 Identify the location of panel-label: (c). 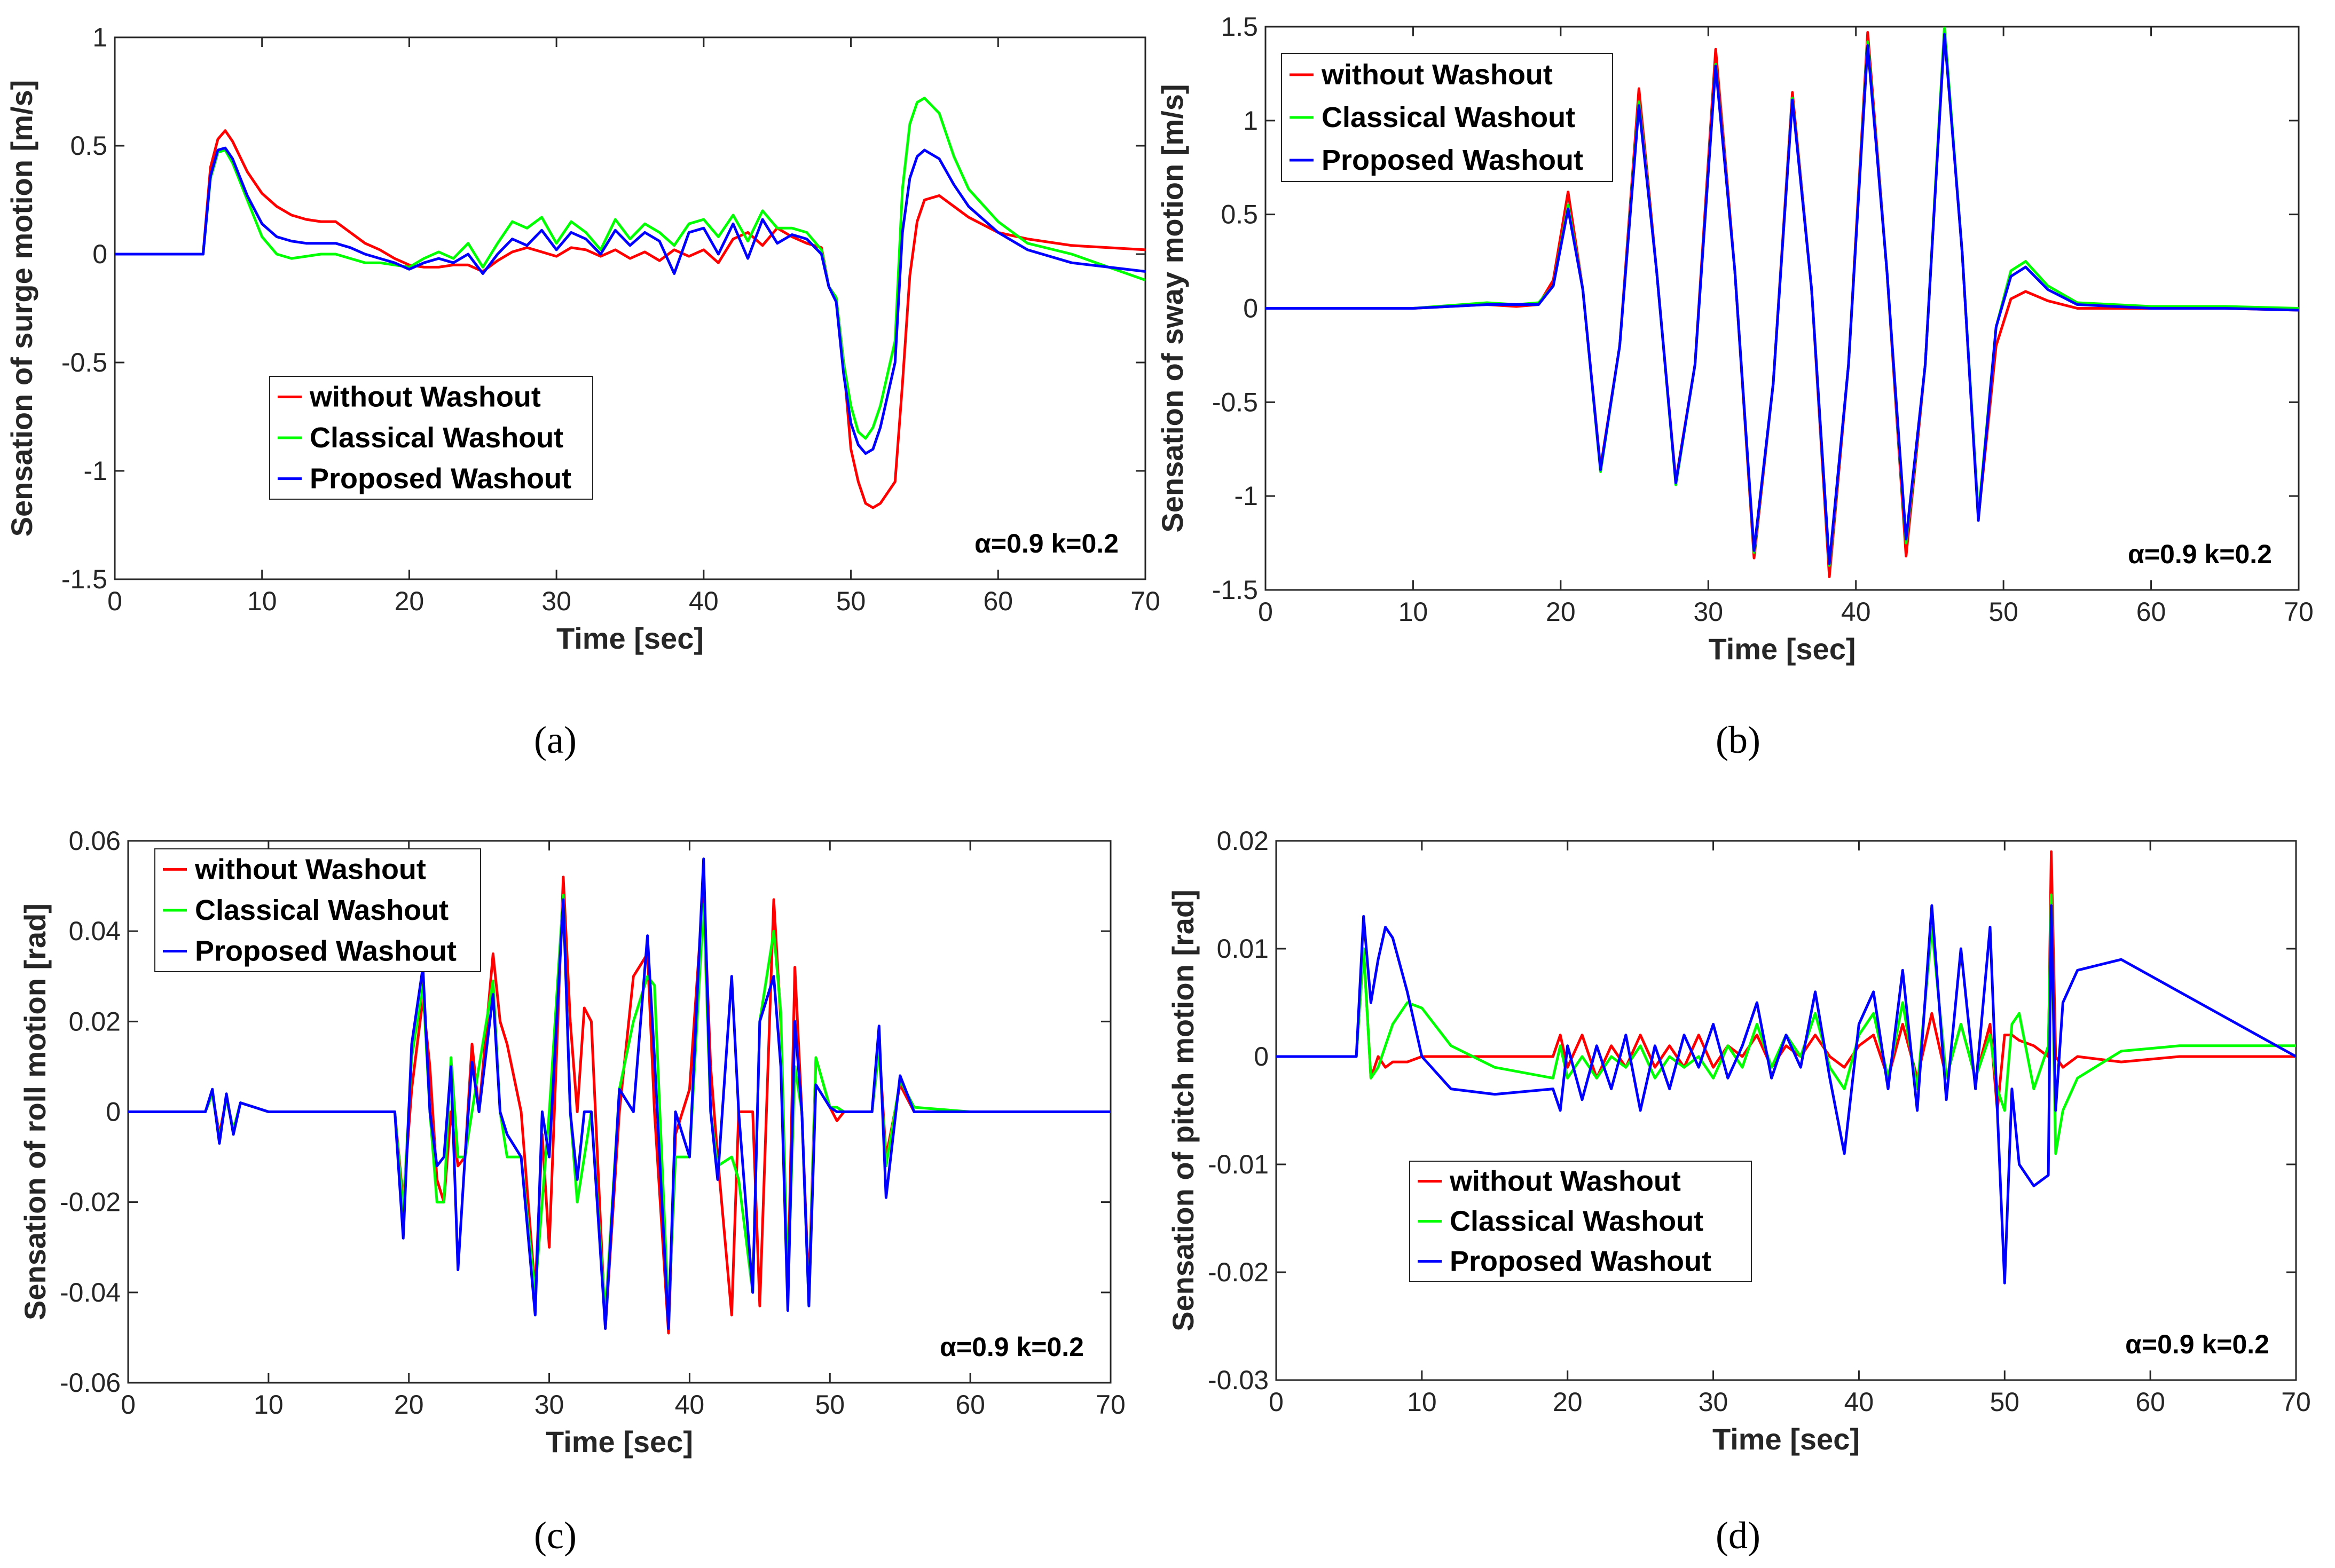
(555, 1536).